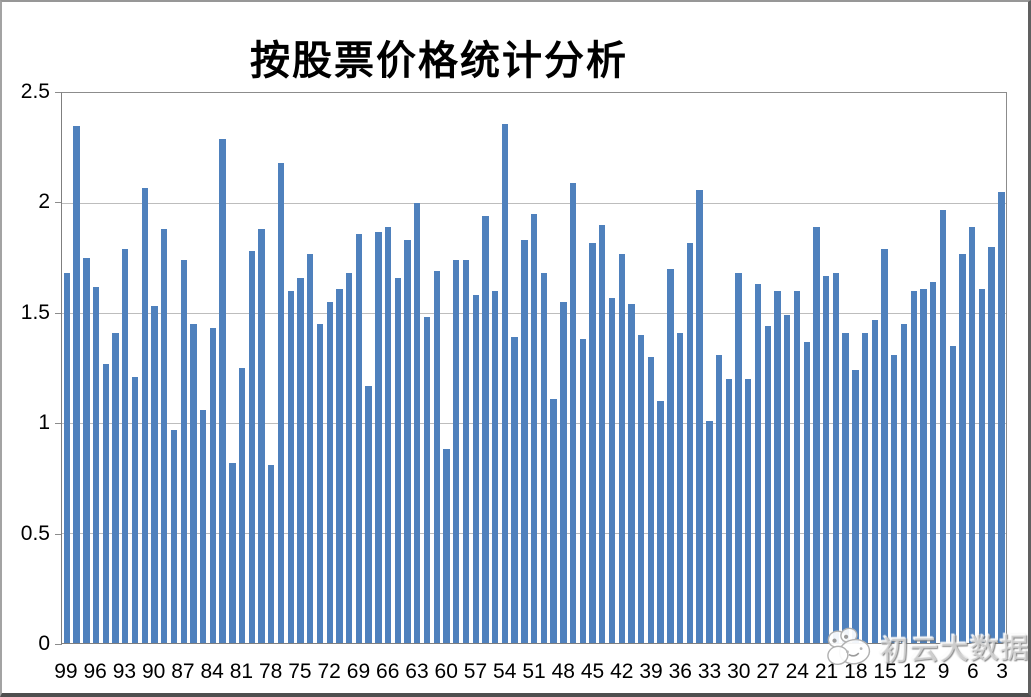  What do you see at coordinates (534, 671) in the screenshot?
I see `x-axis-label: 51` at bounding box center [534, 671].